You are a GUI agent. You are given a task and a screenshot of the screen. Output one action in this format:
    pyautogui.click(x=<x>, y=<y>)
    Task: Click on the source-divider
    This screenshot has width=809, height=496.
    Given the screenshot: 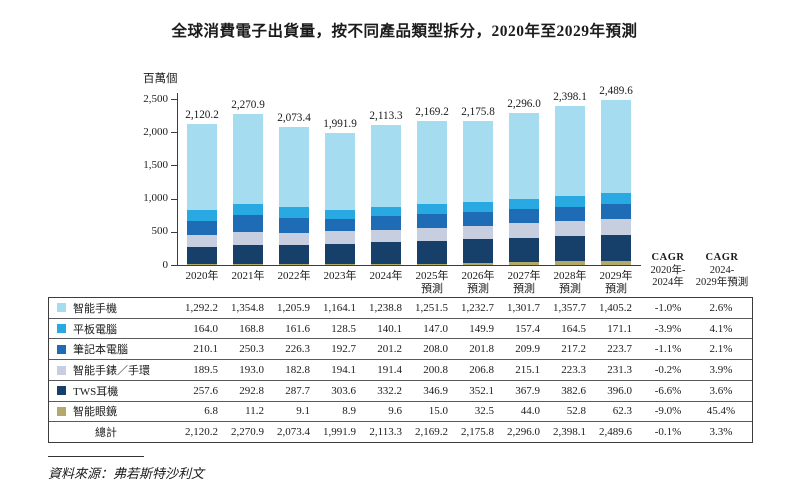 What is the action you would take?
    pyautogui.click(x=96, y=456)
    